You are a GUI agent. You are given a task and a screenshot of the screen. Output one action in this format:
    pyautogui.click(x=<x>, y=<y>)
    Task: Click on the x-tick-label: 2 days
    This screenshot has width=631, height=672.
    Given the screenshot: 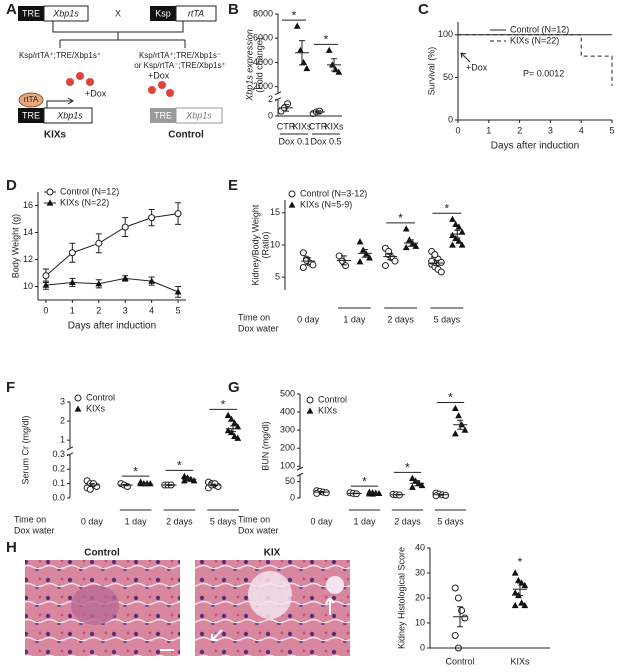 What is the action you would take?
    pyautogui.click(x=407, y=521)
    